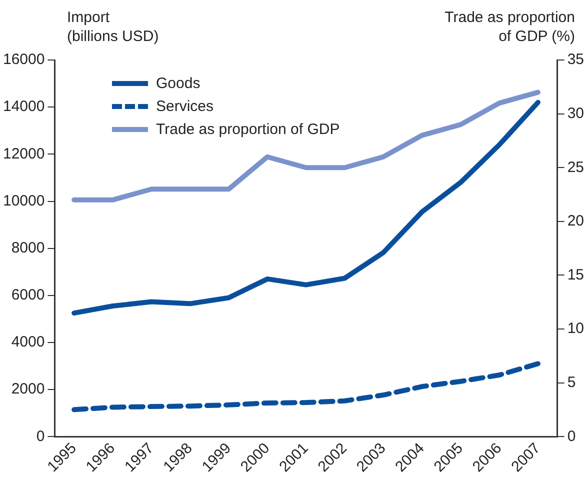 The height and width of the screenshot is (479, 587). Describe the element at coordinates (571, 383) in the screenshot. I see `y2-tick-label: 5` at that location.